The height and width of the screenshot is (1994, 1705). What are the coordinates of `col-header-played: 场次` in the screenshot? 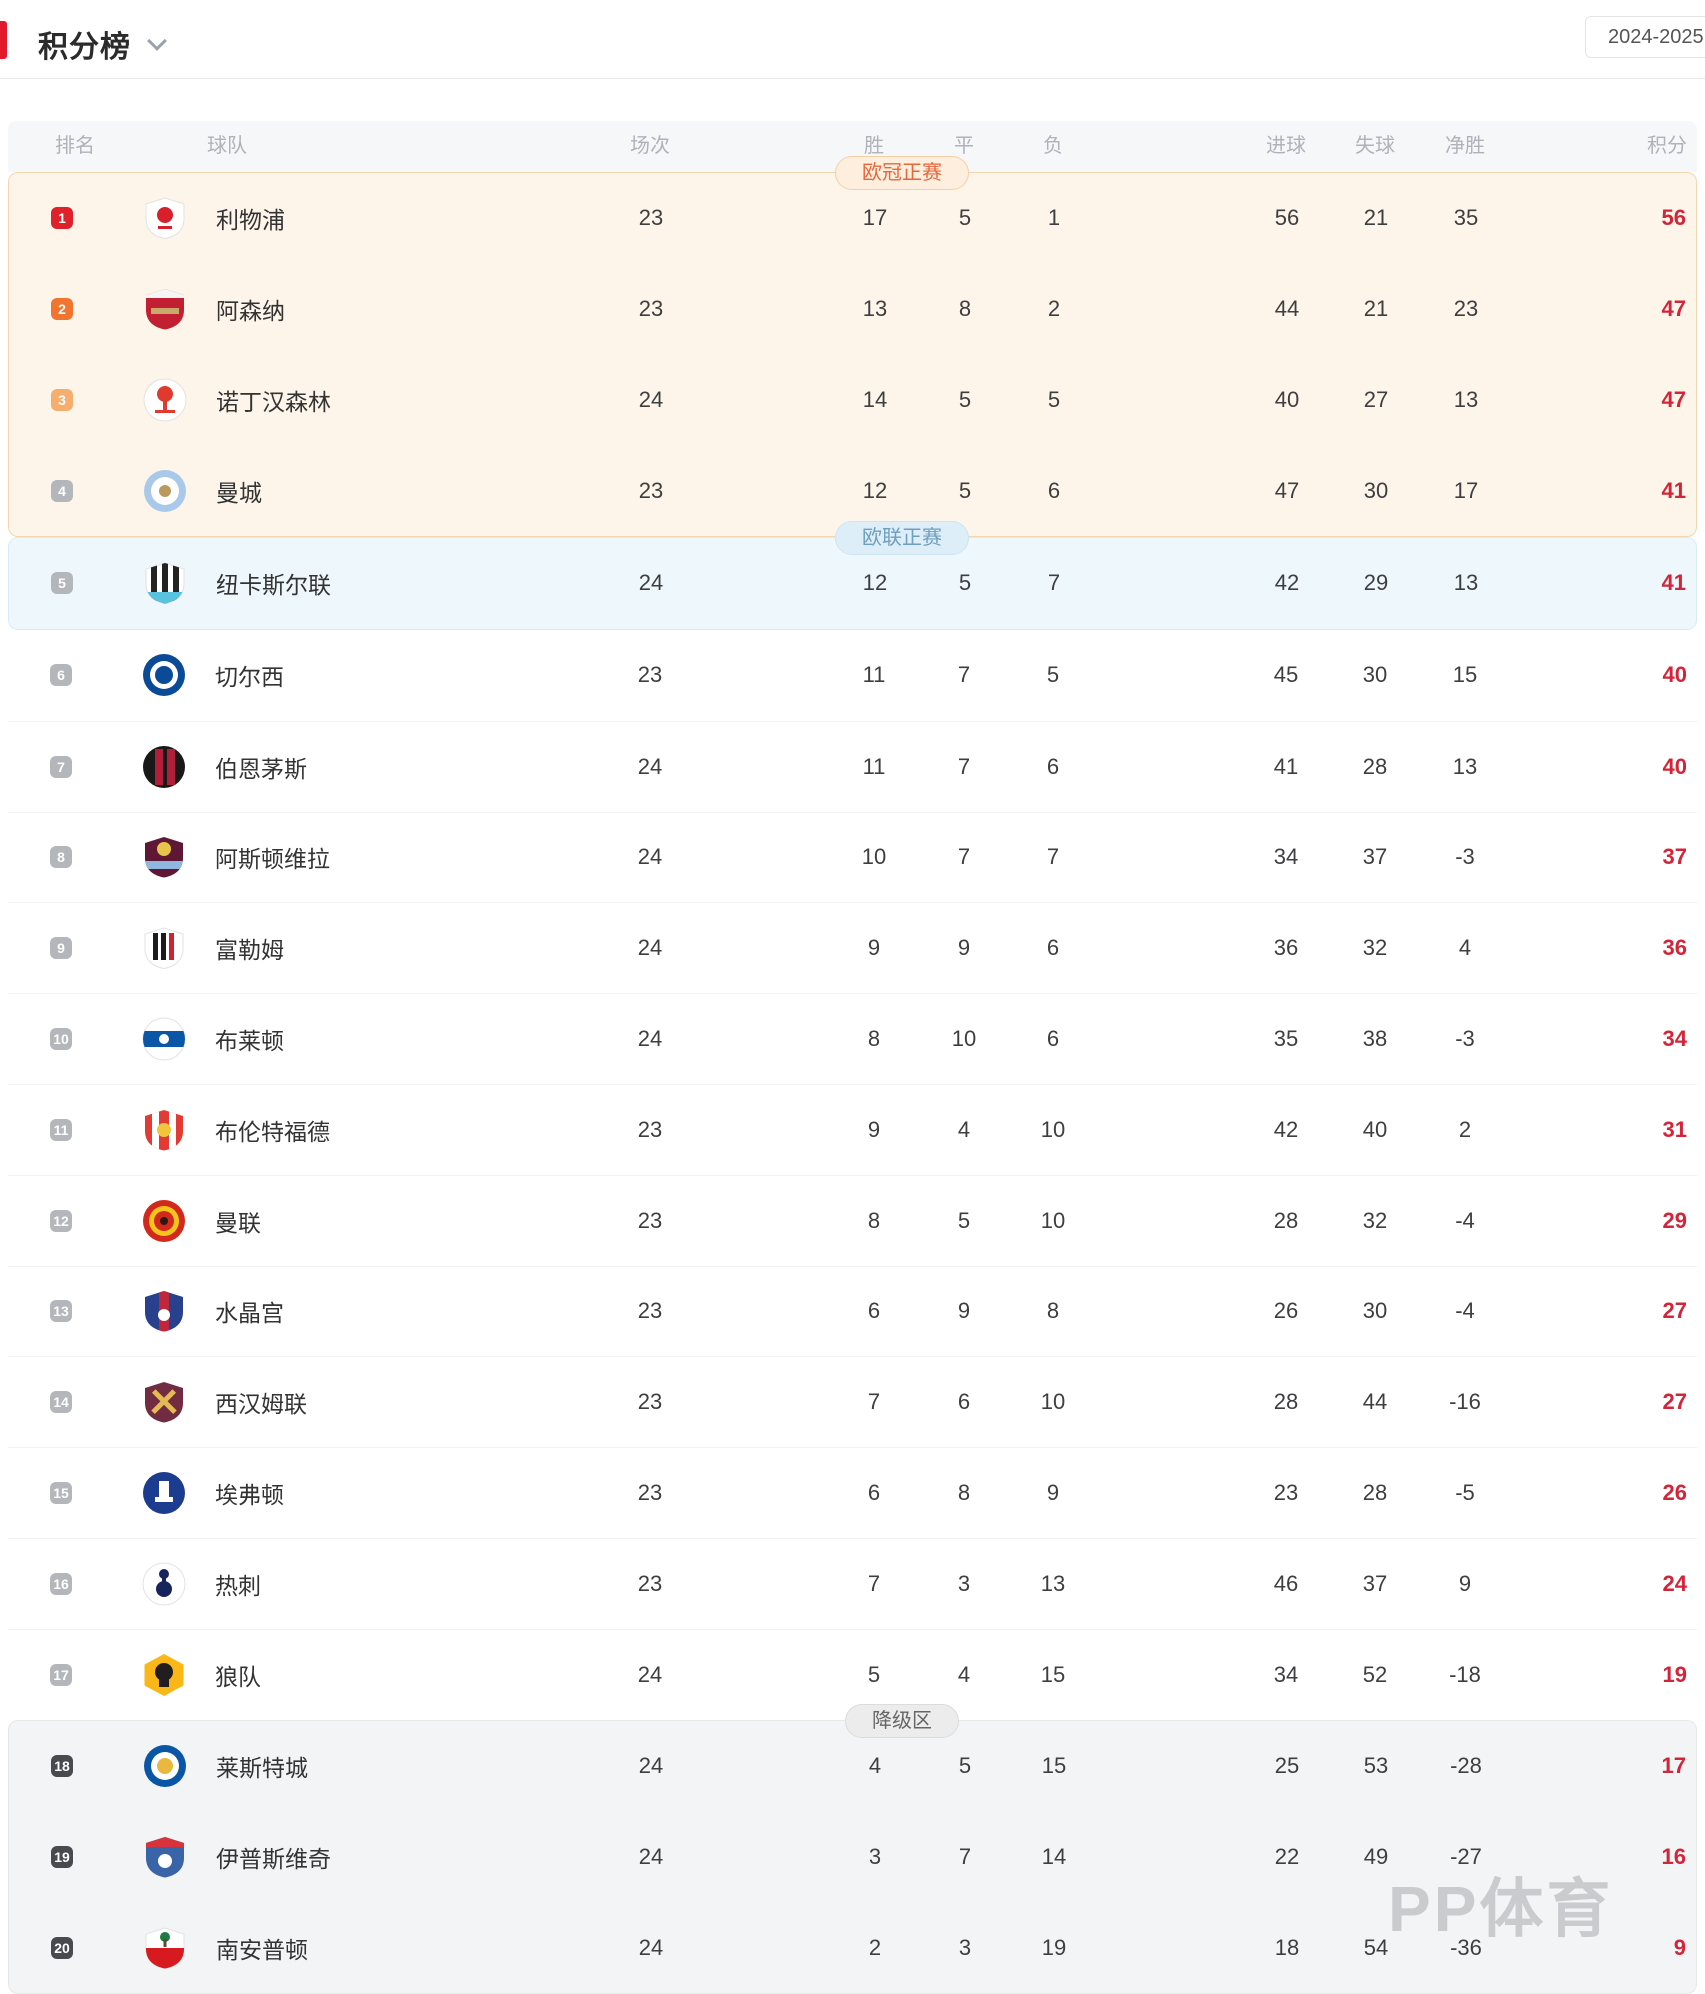 It's located at (650, 146).